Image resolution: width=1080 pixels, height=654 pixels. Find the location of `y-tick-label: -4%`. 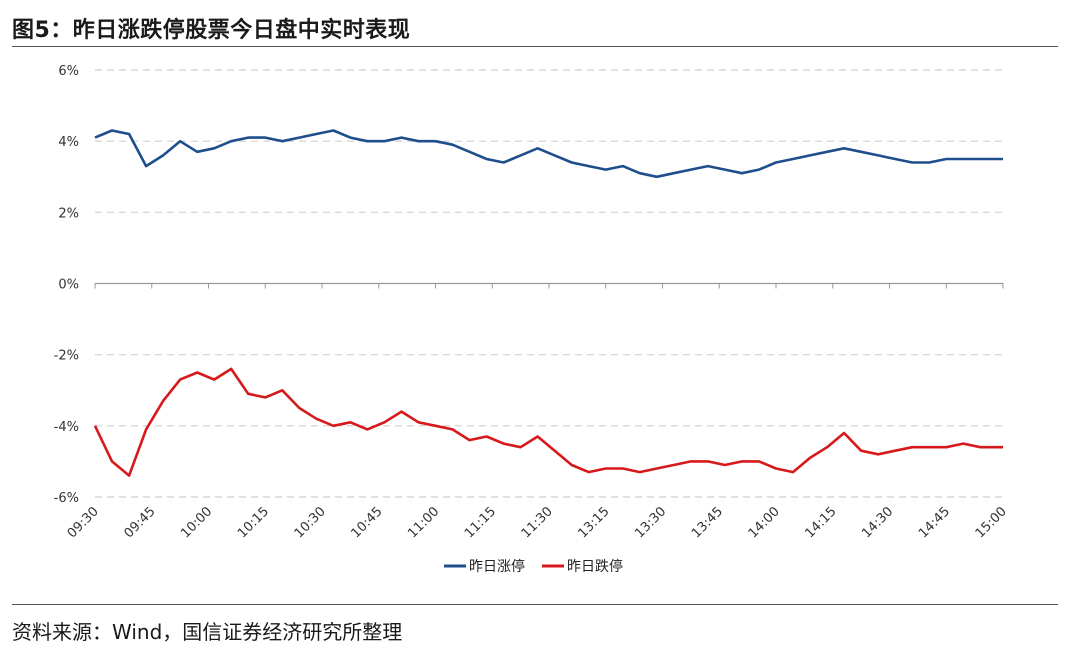

y-tick-label: -4% is located at coordinates (66, 427).